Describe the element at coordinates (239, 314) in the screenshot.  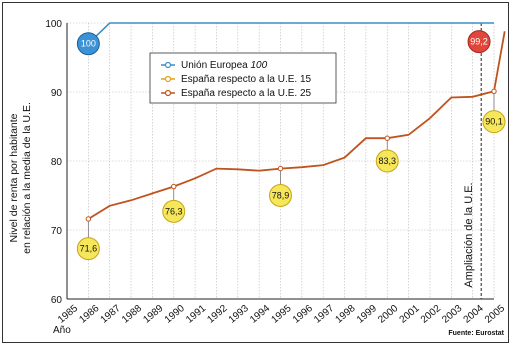
I see `x-tick-1993: 1993` at that location.